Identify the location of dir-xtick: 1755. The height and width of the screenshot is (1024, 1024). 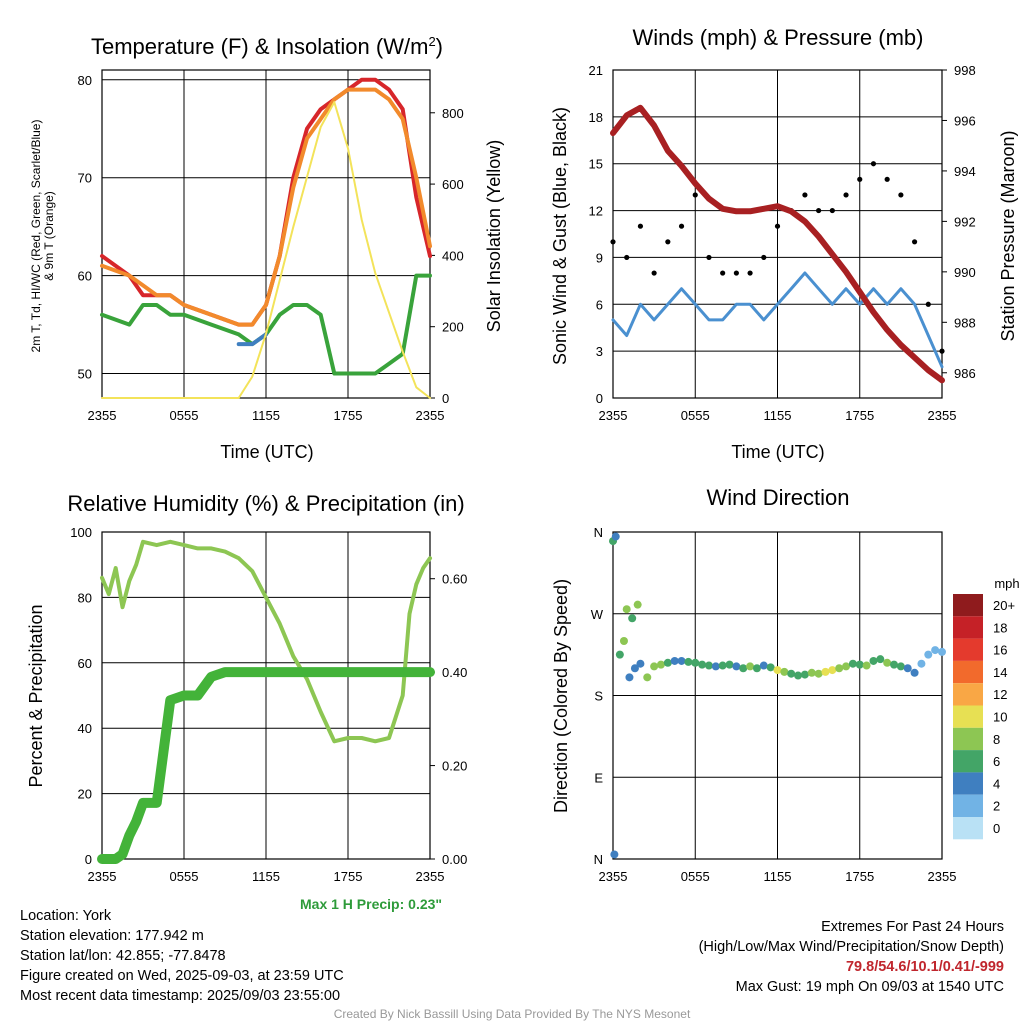
(859, 876).